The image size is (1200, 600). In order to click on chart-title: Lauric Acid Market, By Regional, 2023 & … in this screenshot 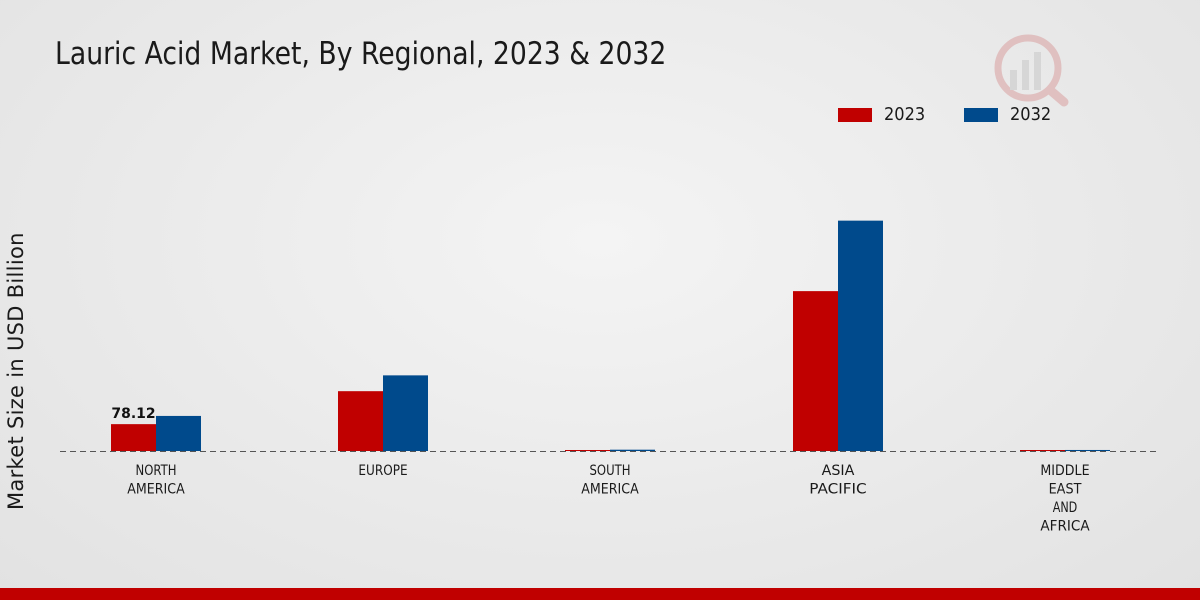, I will do `click(361, 54)`.